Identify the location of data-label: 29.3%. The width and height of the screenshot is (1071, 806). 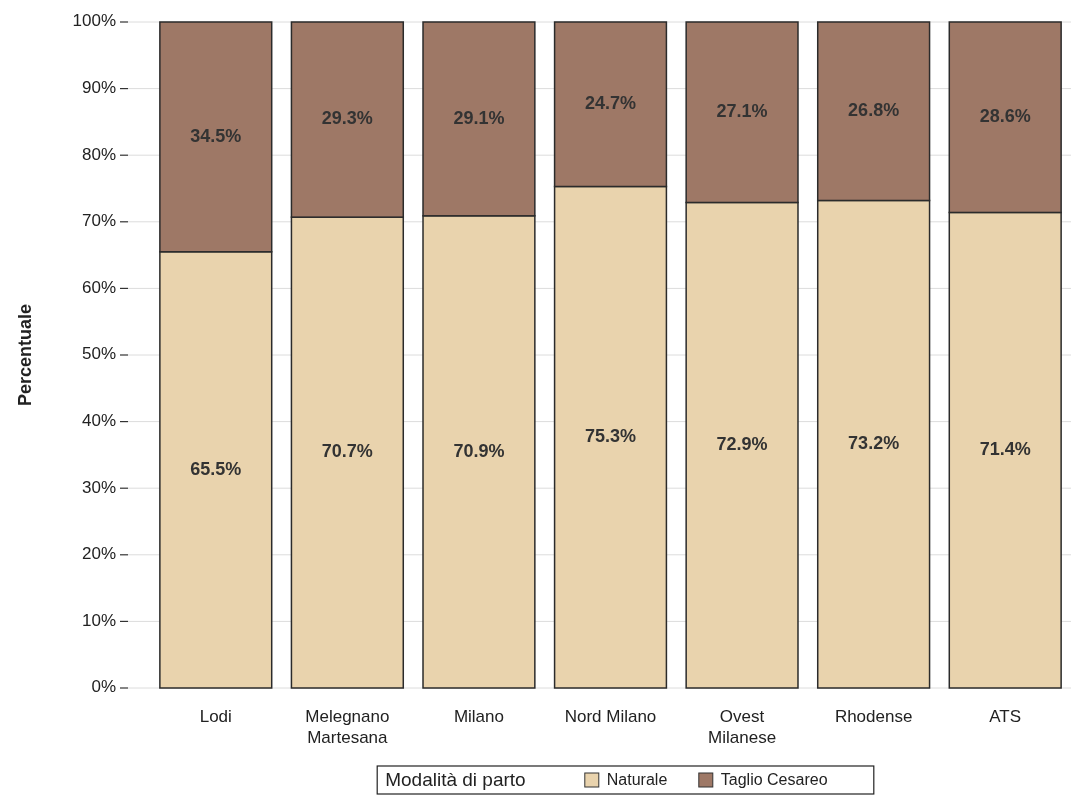
(347, 118).